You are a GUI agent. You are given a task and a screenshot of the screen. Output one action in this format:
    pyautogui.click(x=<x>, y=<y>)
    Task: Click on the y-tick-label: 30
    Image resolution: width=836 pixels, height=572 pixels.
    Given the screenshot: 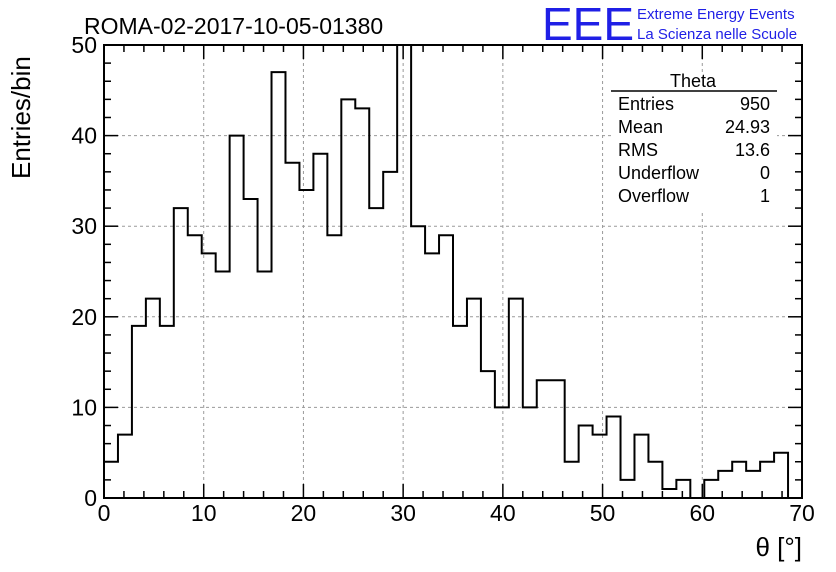 What is the action you would take?
    pyautogui.click(x=84, y=226)
    